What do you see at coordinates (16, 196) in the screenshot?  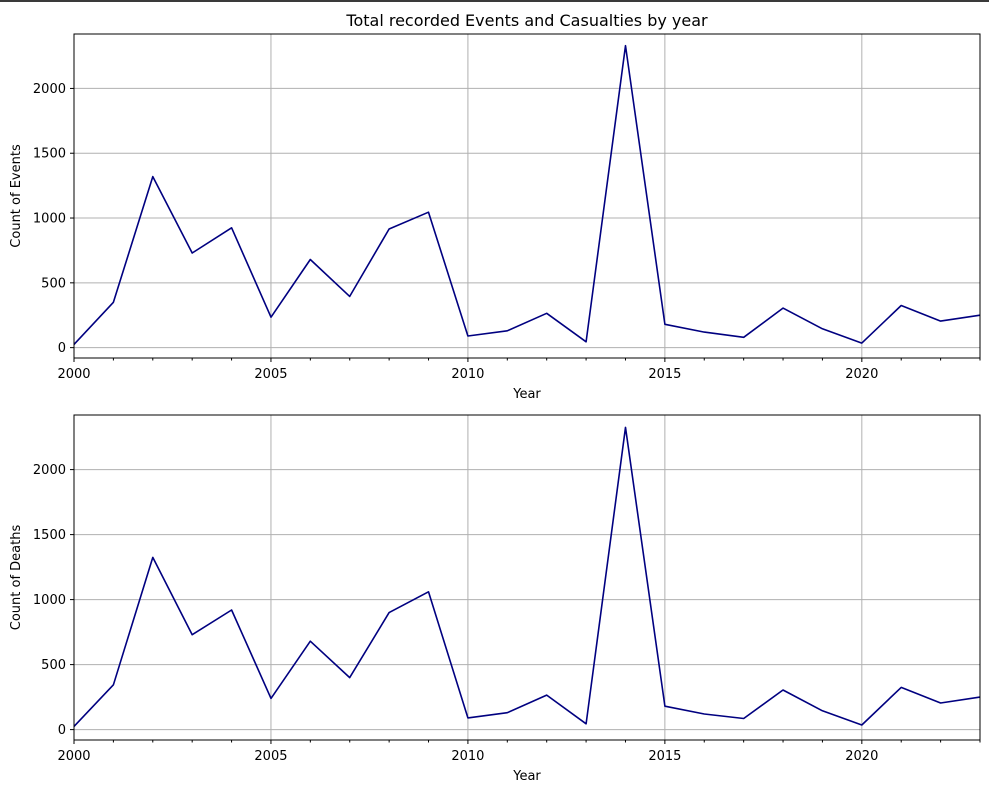 I see `y-axis-label: Count of Events` at bounding box center [16, 196].